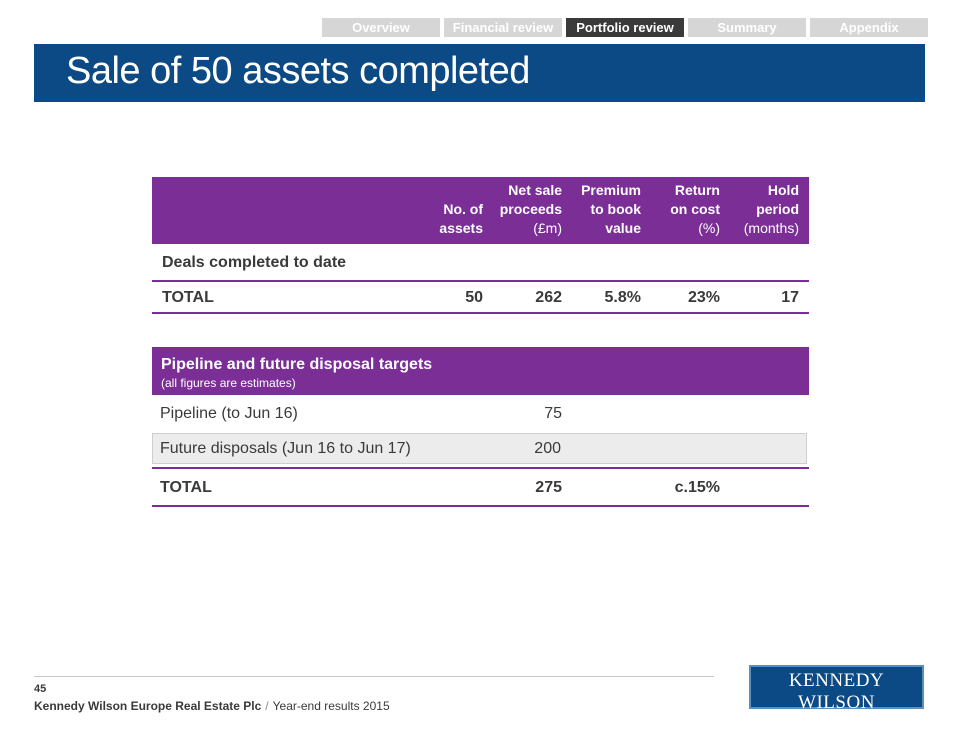 The image size is (960, 735). I want to click on tab-portfolio-review: Portfolio review, so click(625, 27).